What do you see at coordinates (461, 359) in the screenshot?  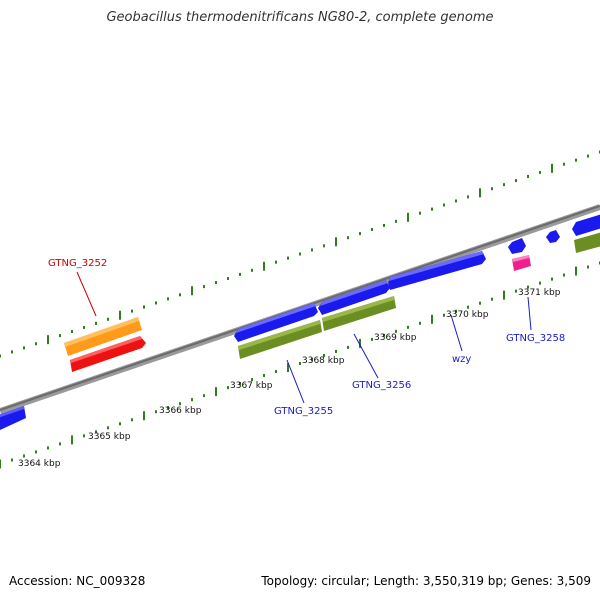 I see `gene-label-wzy: wzy` at bounding box center [461, 359].